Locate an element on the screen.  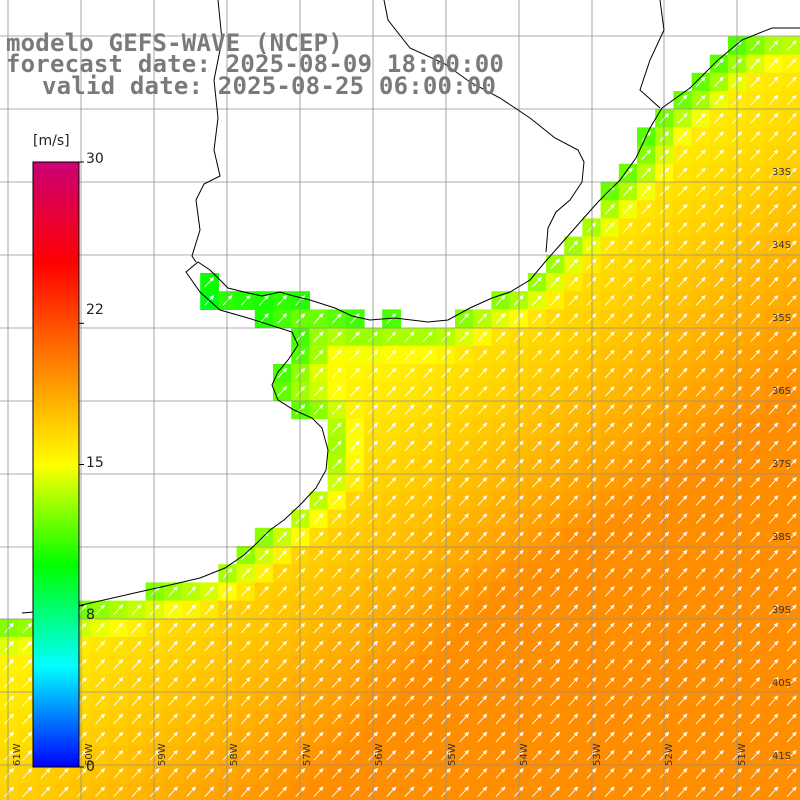
colorbar-gradient is located at coordinates (56, 464).